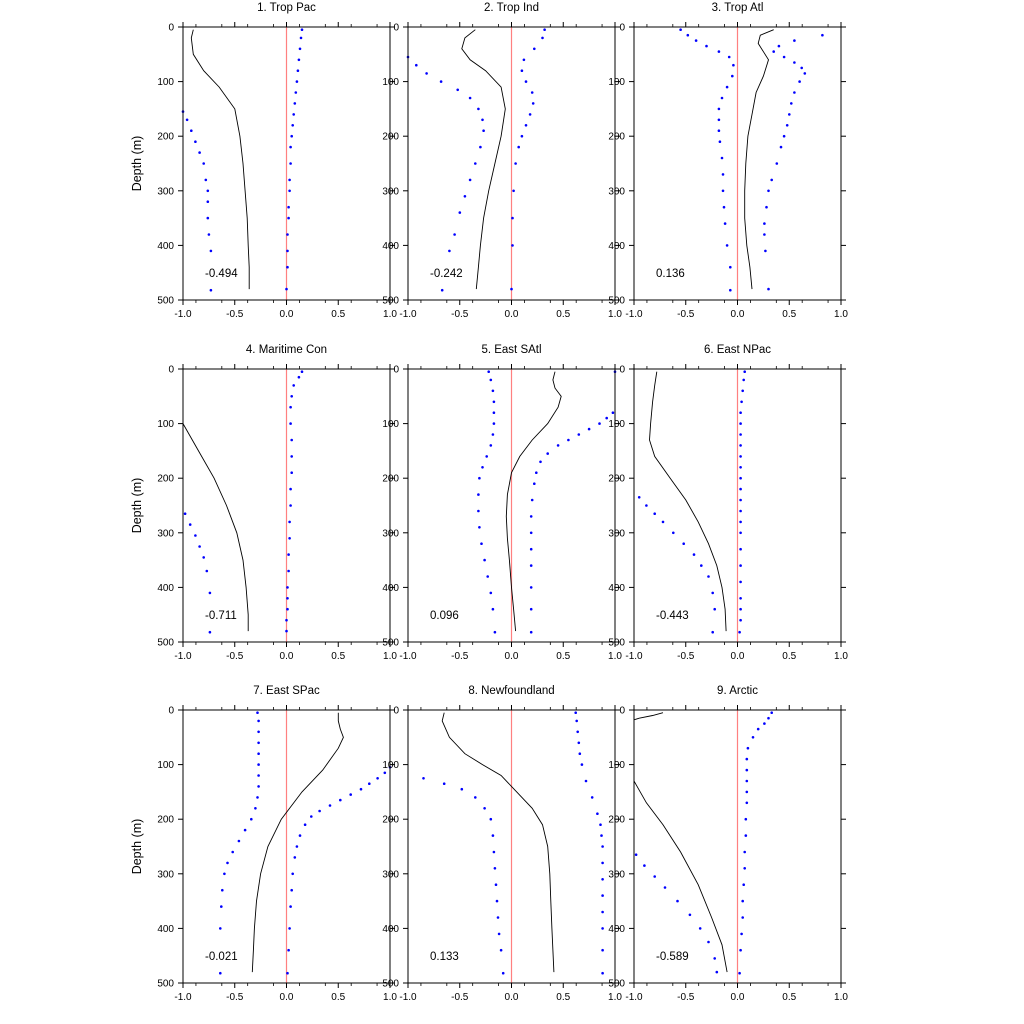 The width and height of the screenshot is (1024, 1024). Describe the element at coordinates (221, 274) in the screenshot. I see `correlation-value: -0.494` at that location.